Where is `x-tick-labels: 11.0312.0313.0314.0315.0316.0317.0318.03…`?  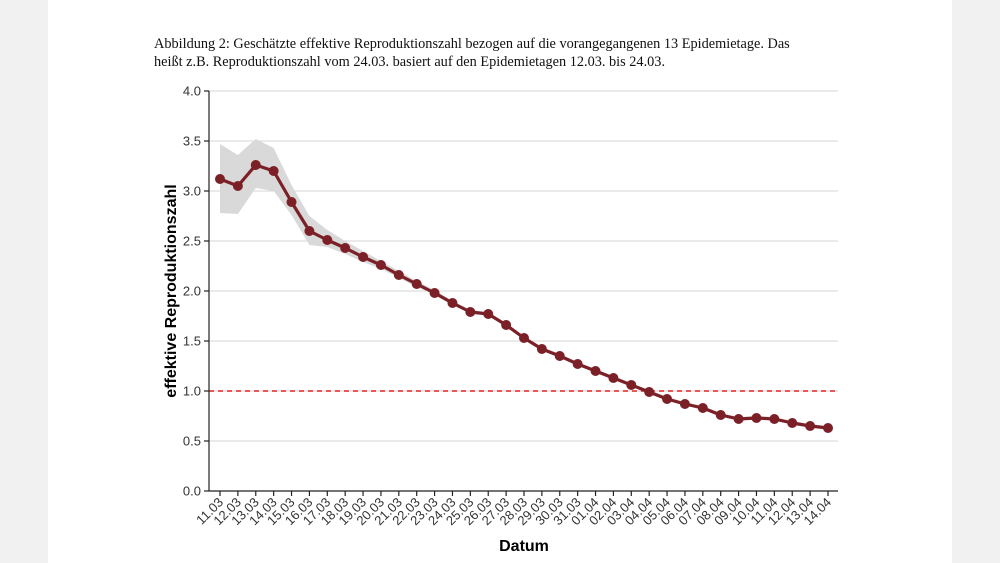 x-tick-labels: 11.0312.0313.0314.0315.0316.0317.0318.03… is located at coordinates (513, 512).